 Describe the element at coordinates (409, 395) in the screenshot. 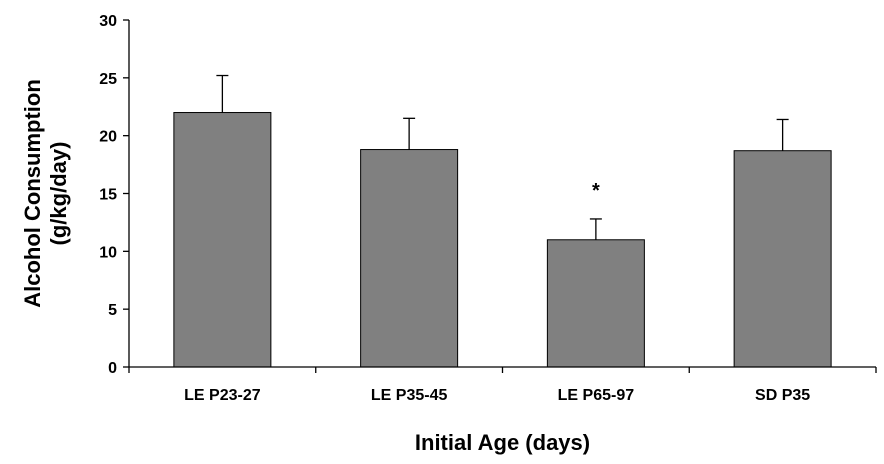

I see `x-tick-label-2: LE P35-45` at that location.